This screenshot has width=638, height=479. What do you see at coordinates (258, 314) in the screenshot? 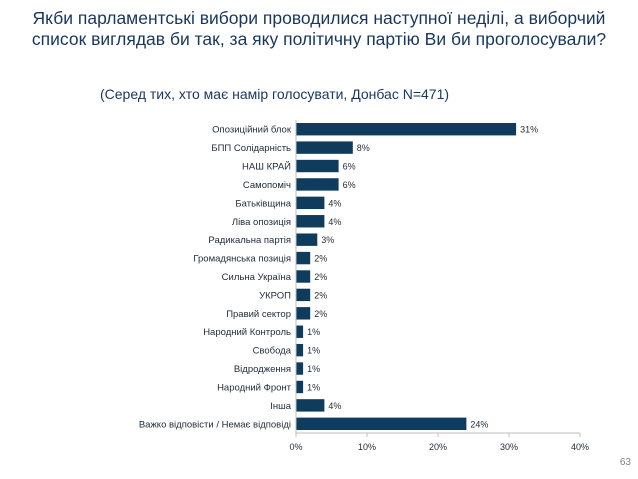
I see `category-label: Правий сектор` at bounding box center [258, 314].